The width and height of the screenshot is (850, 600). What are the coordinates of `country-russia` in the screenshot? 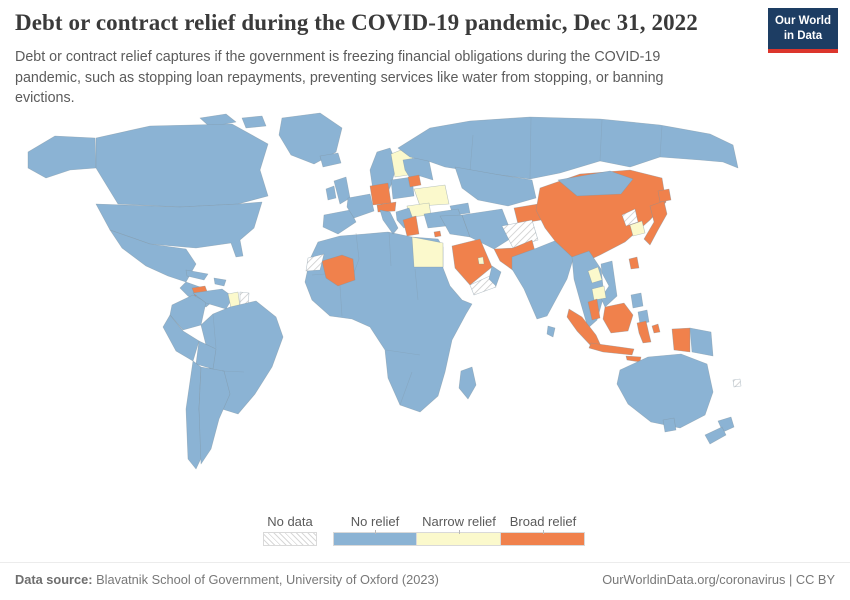 It's located at (568, 148).